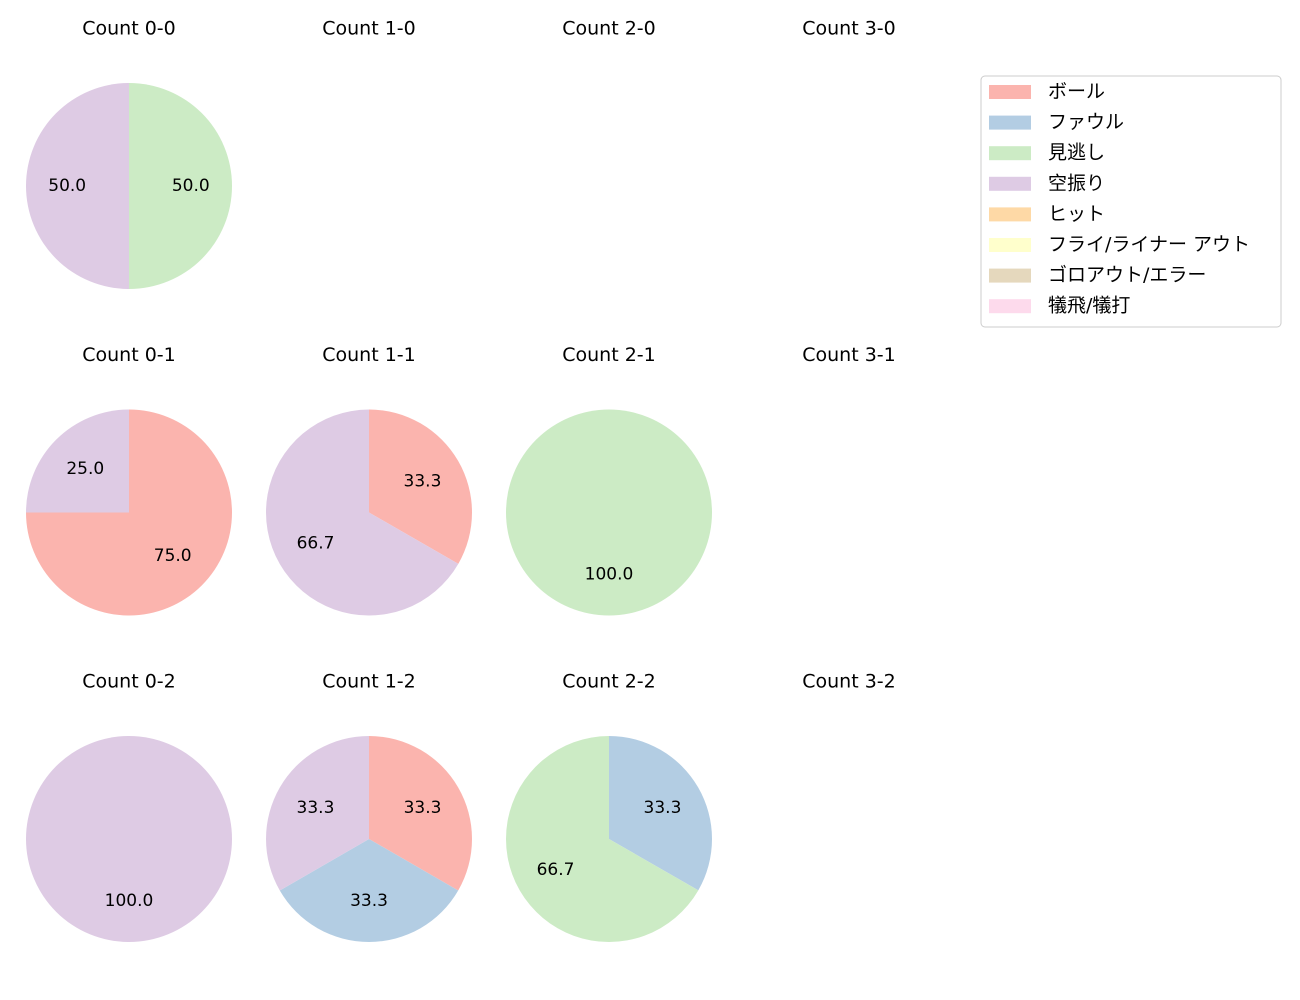 This screenshot has height=1000, width=1300. What do you see at coordinates (609, 29) in the screenshot?
I see `pie-title: Count 2-0` at bounding box center [609, 29].